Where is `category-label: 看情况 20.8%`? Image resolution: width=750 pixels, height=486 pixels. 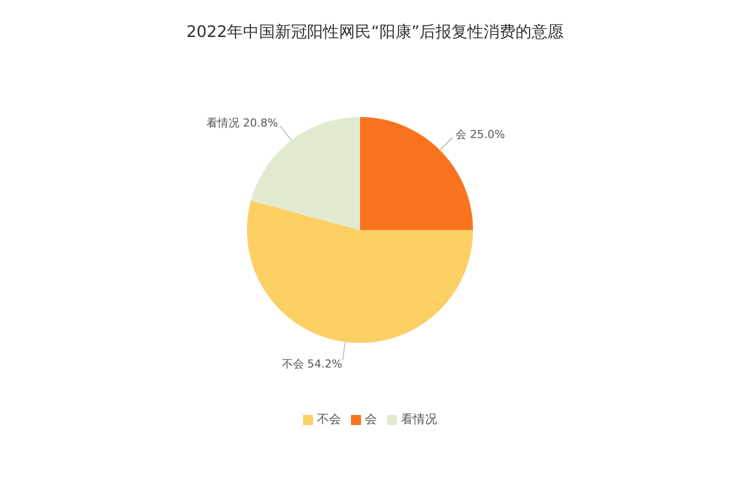 category-label: 看情况 20.8% is located at coordinates (242, 123).